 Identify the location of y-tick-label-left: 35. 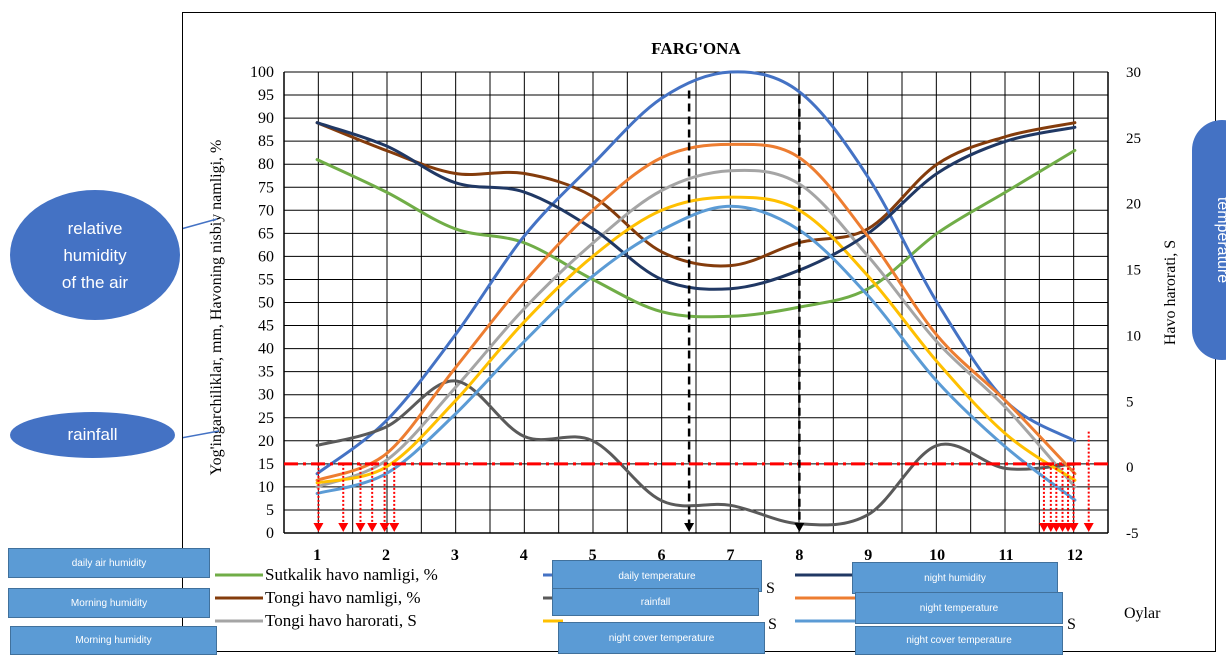
(266, 372).